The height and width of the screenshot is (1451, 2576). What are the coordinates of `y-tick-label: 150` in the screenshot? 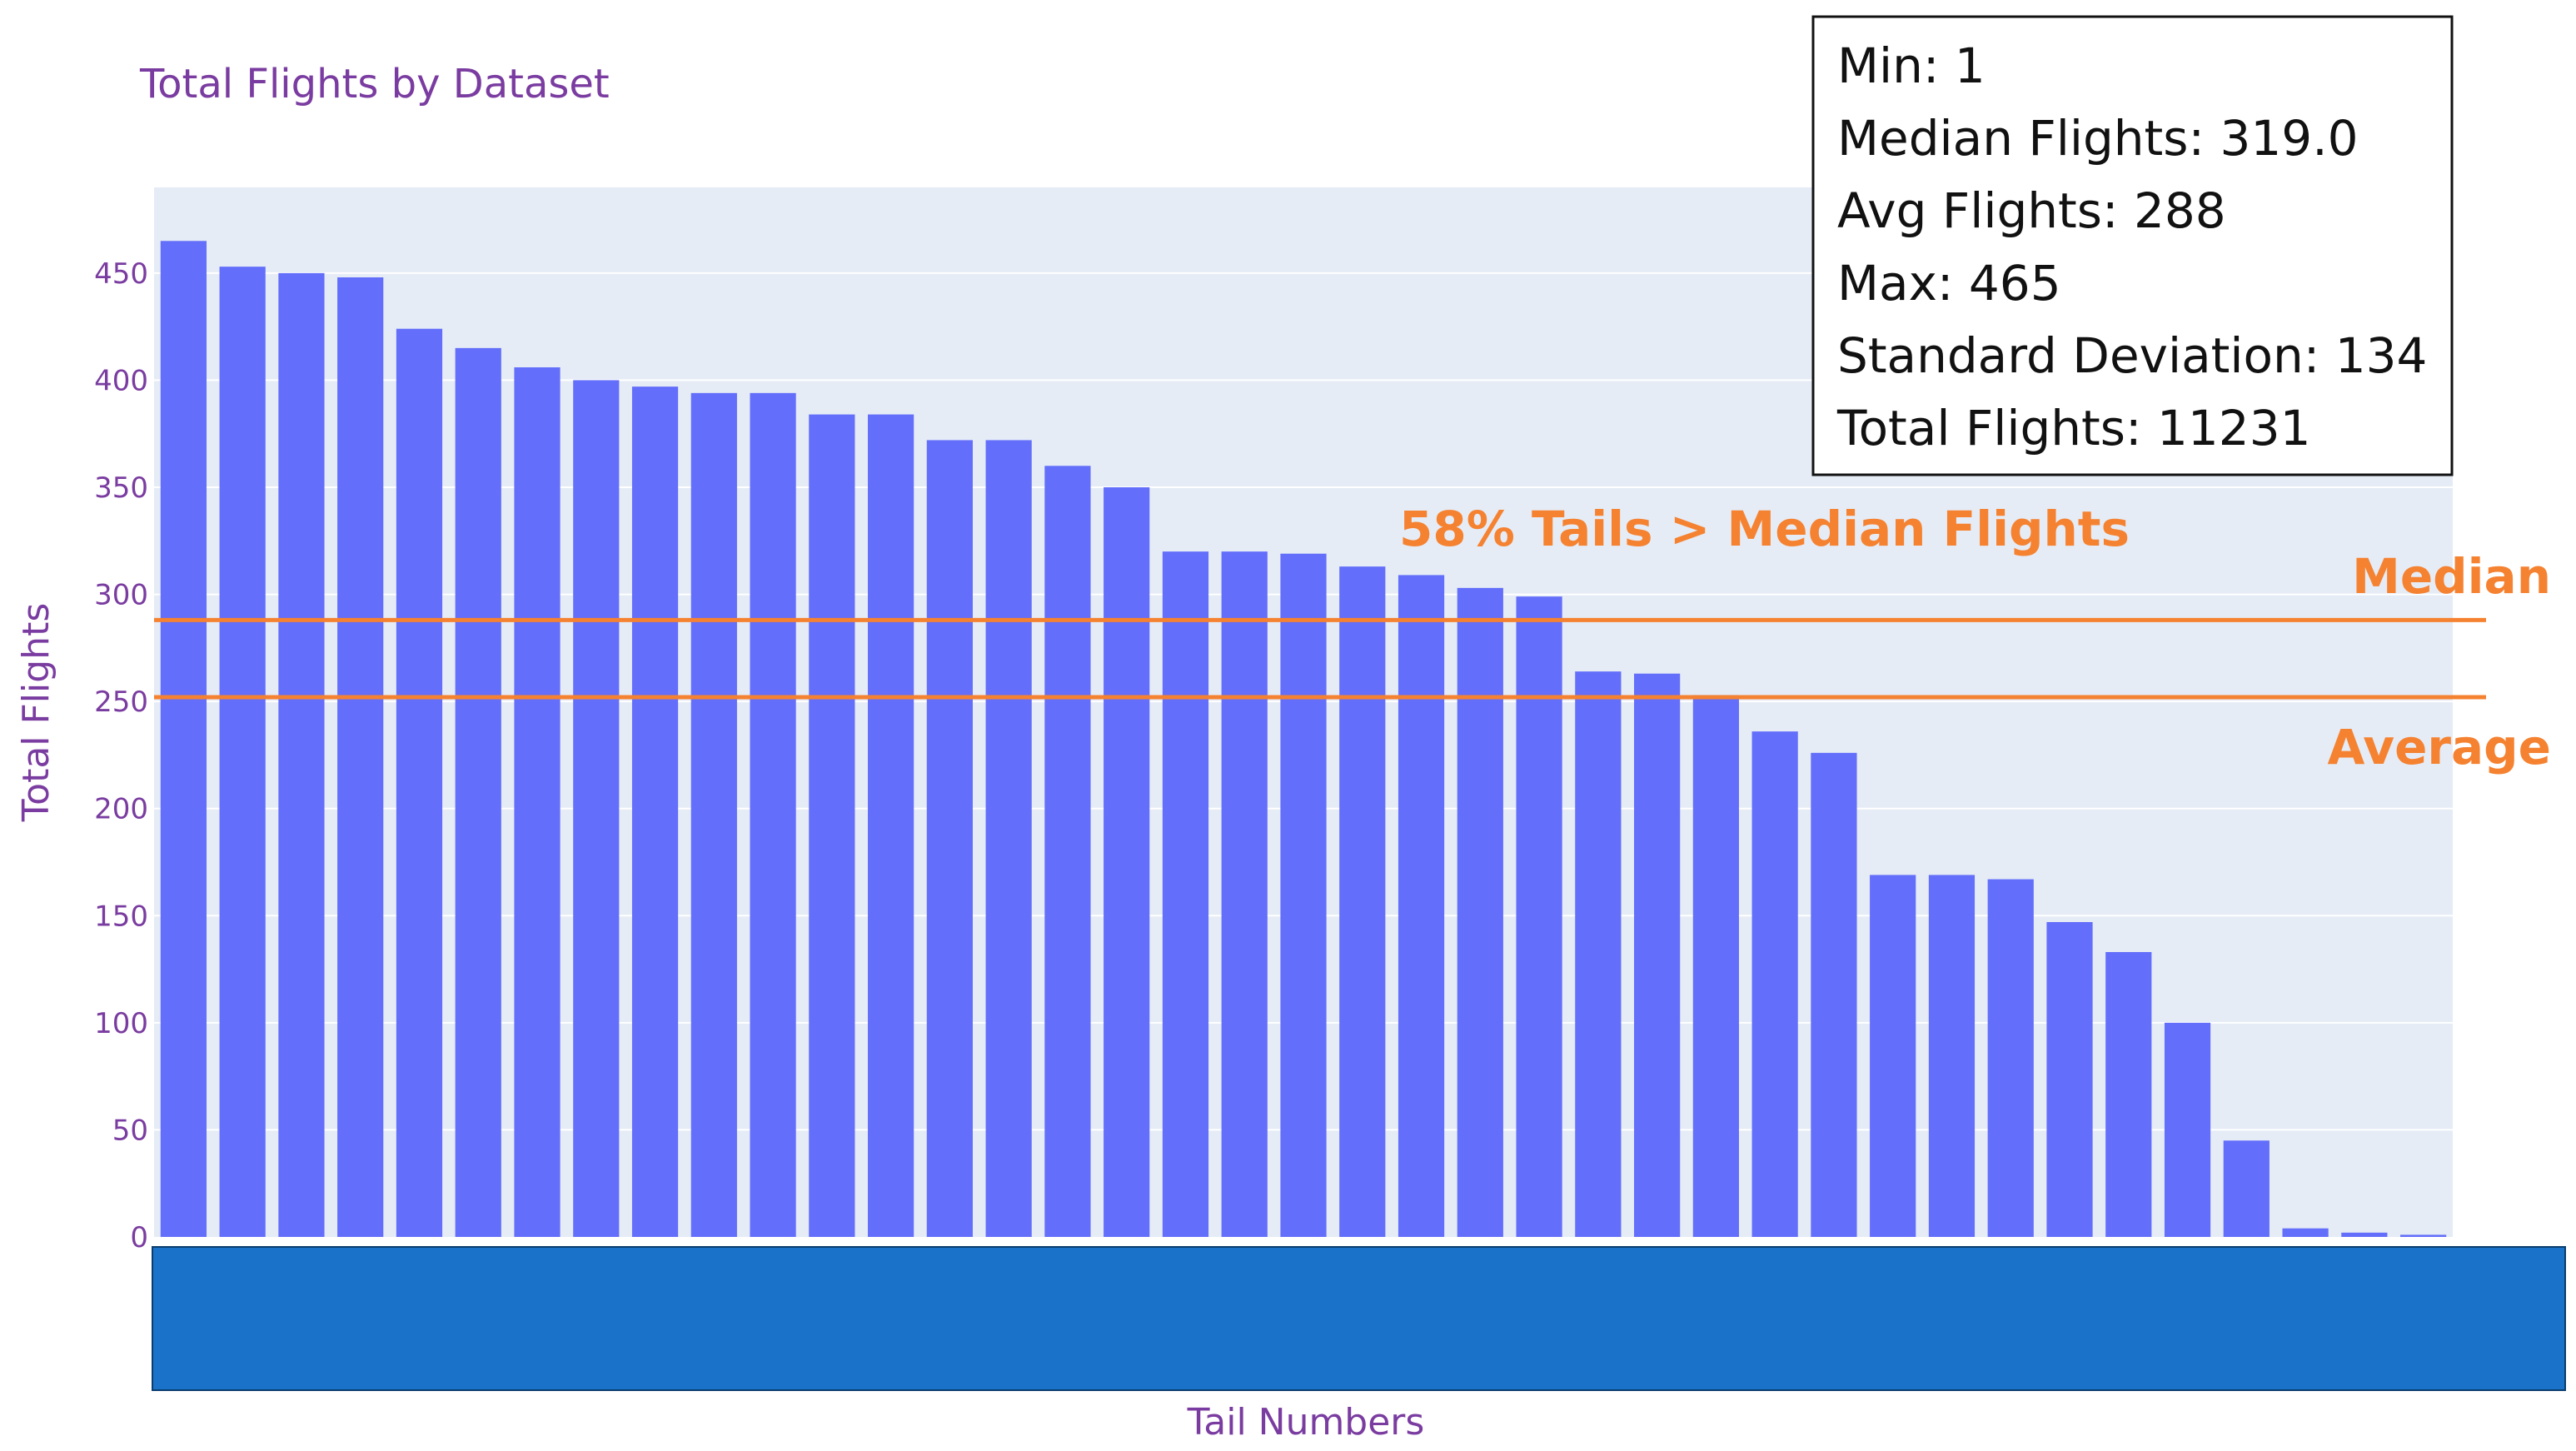 It's located at (121, 916).